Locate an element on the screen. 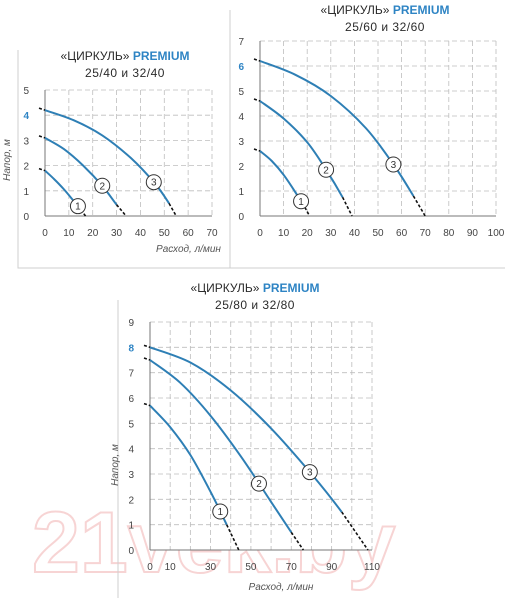 The width and height of the screenshot is (510, 600). chart-1-title-brand: PREMIUM is located at coordinates (161, 56).